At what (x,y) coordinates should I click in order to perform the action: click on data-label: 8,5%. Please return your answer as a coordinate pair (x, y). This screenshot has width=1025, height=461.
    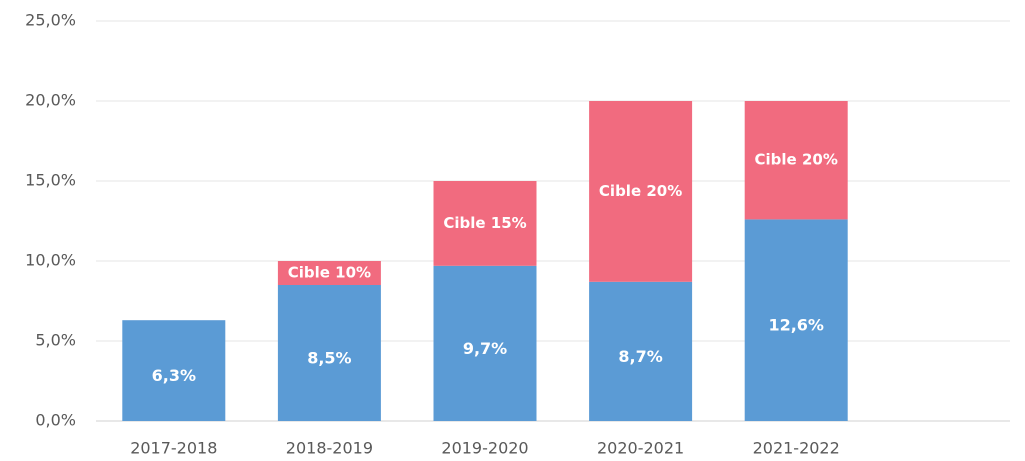
    Looking at the image, I should click on (329, 358).